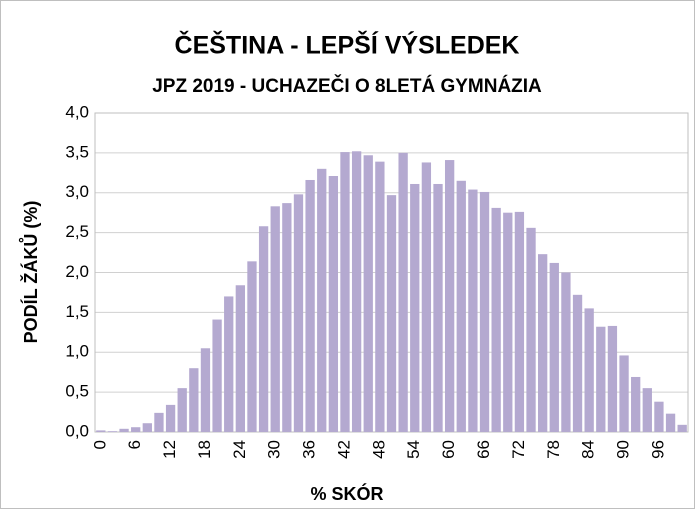 Image resolution: width=695 pixels, height=514 pixels. Describe the element at coordinates (77, 311) in the screenshot. I see `y-tick-label: 1,5` at that location.